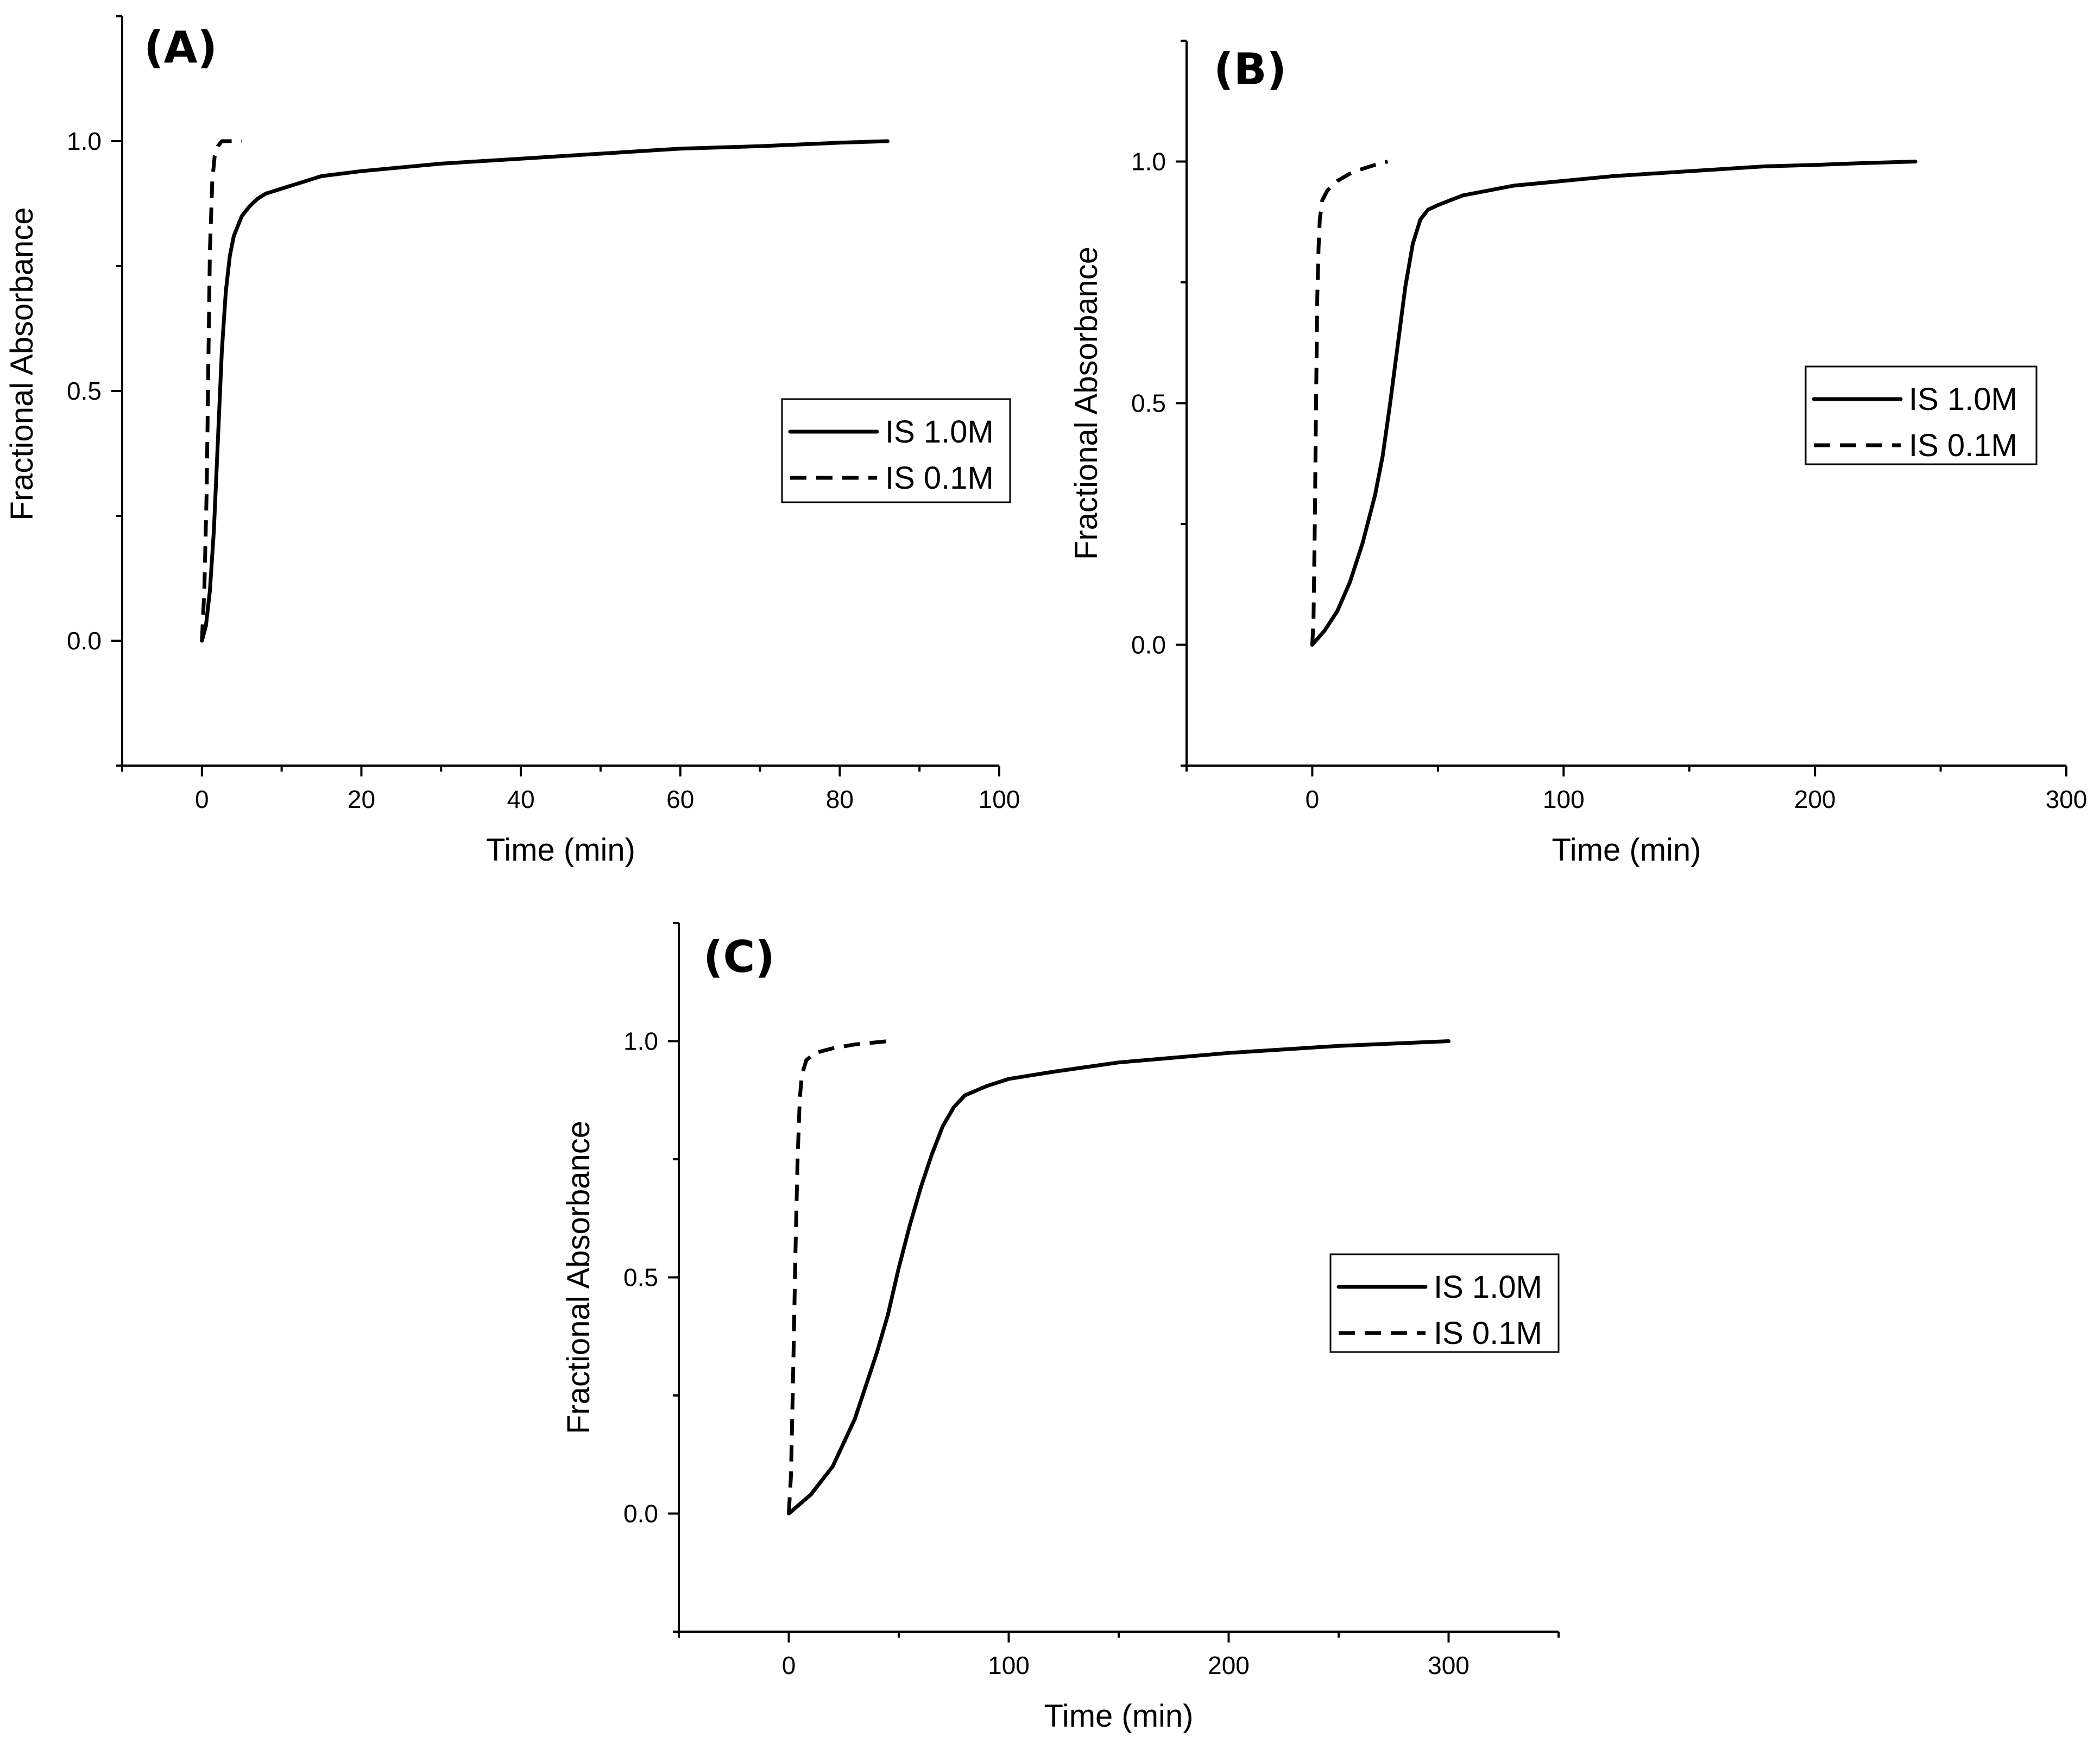 This screenshot has height=1756, width=2100. Describe the element at coordinates (521, 799) in the screenshot. I see `x-tick-label: 40` at that location.